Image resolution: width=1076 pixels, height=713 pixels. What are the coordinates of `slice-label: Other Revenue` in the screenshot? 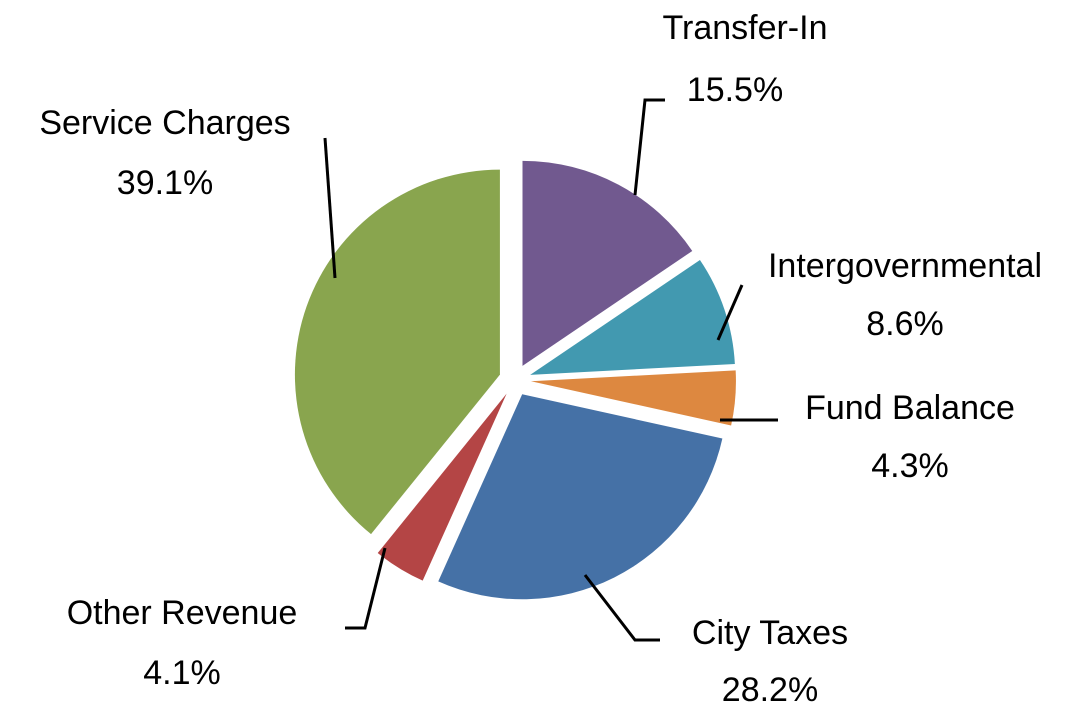 It's located at (182, 613).